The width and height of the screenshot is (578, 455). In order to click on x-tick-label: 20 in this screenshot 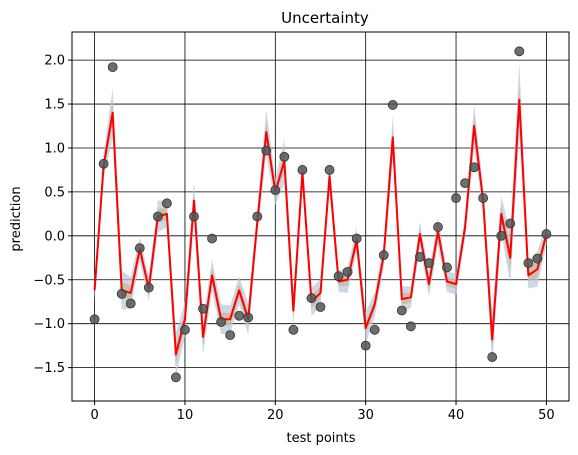, I will do `click(275, 415)`.